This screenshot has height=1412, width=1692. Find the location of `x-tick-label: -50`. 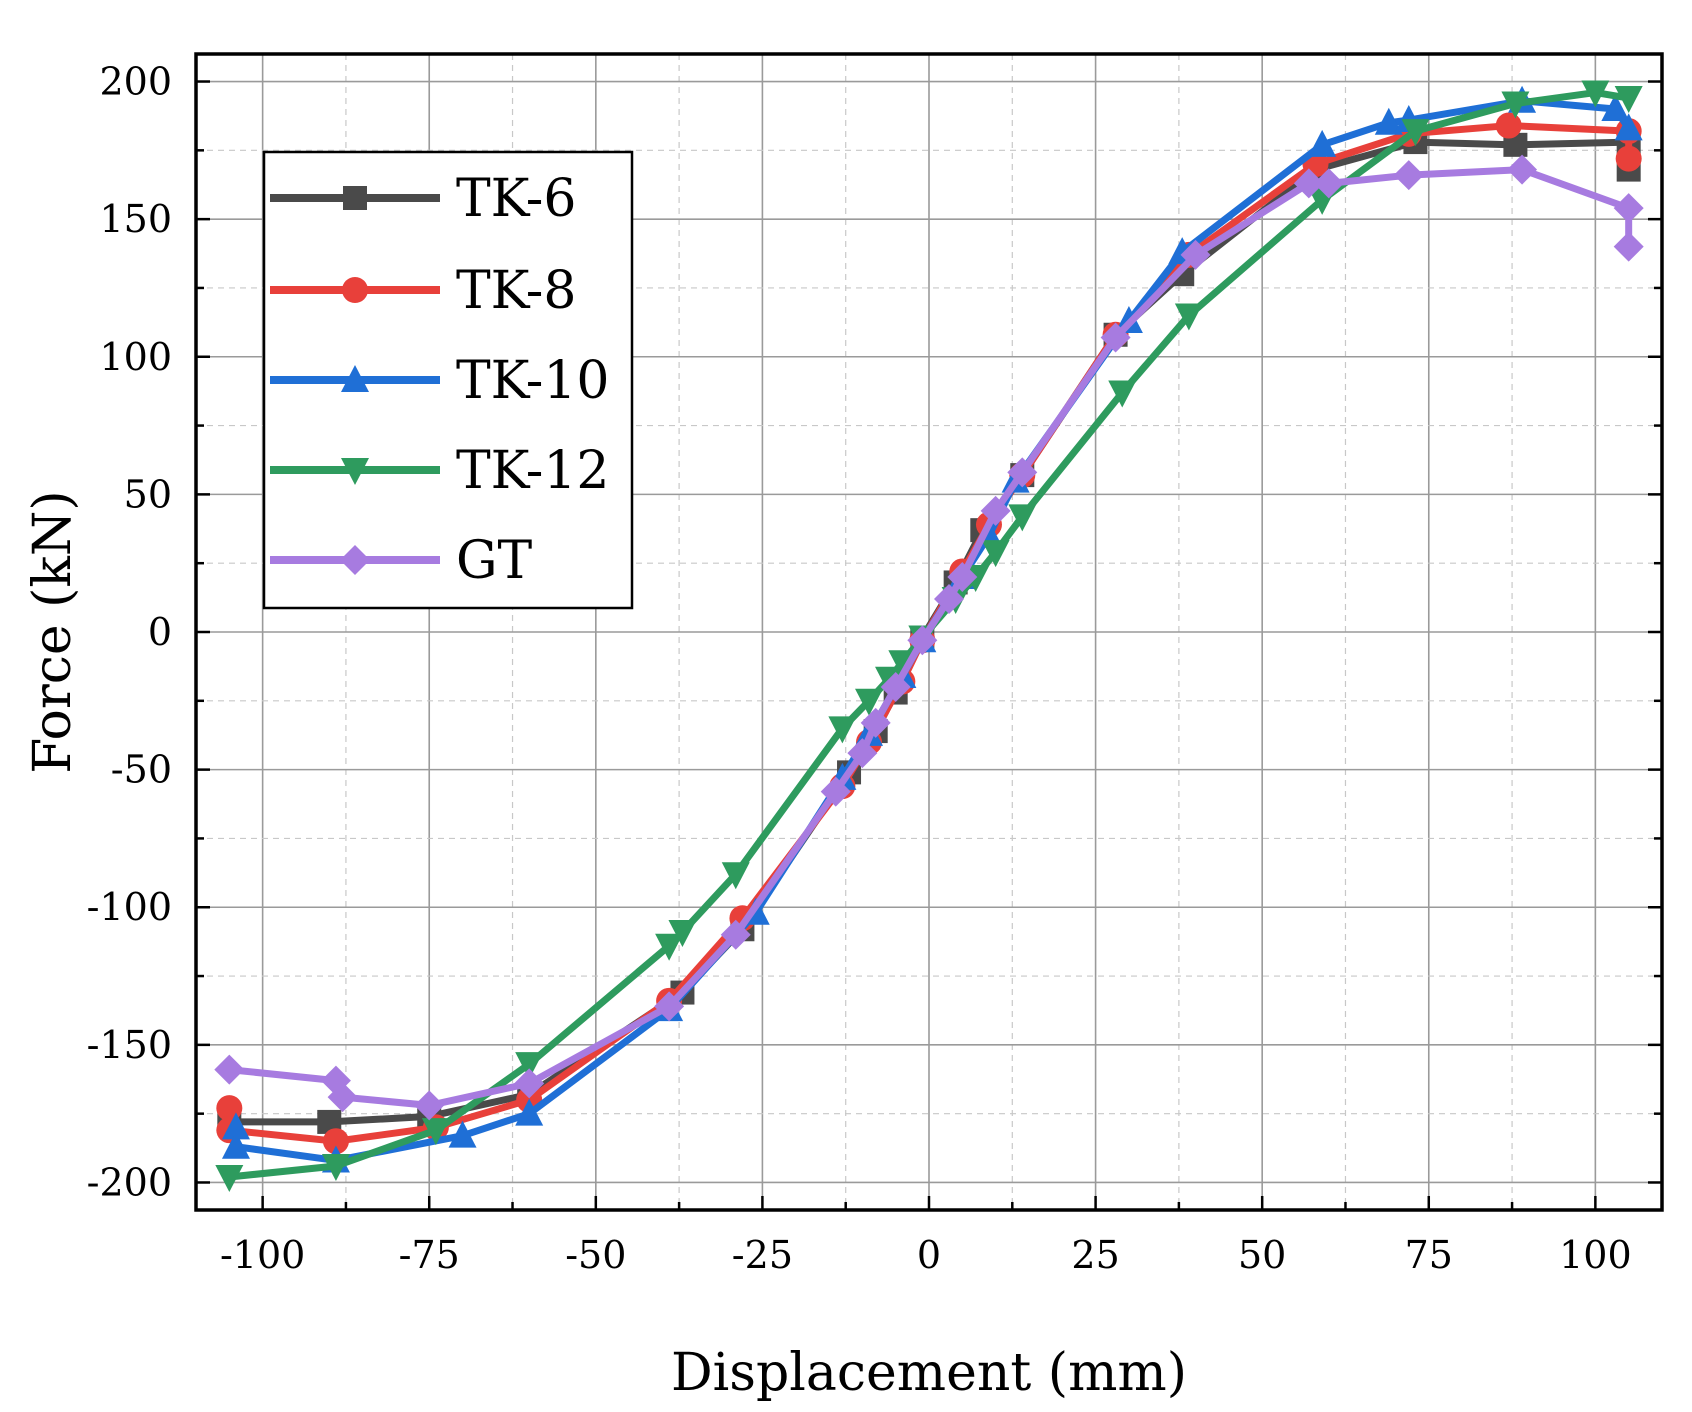

x-tick-label: -50 is located at coordinates (595, 1255).